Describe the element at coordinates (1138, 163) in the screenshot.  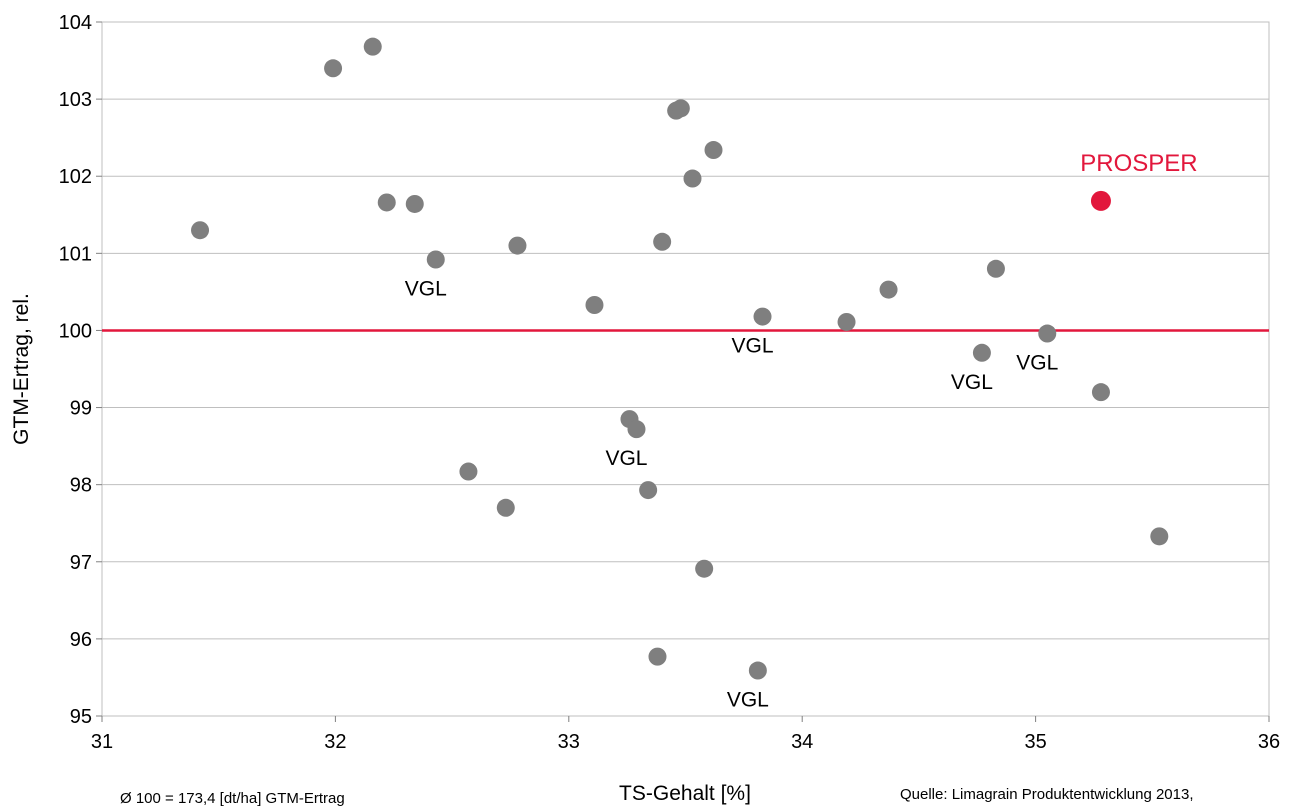
I see `highlight-label: PROSPER` at that location.